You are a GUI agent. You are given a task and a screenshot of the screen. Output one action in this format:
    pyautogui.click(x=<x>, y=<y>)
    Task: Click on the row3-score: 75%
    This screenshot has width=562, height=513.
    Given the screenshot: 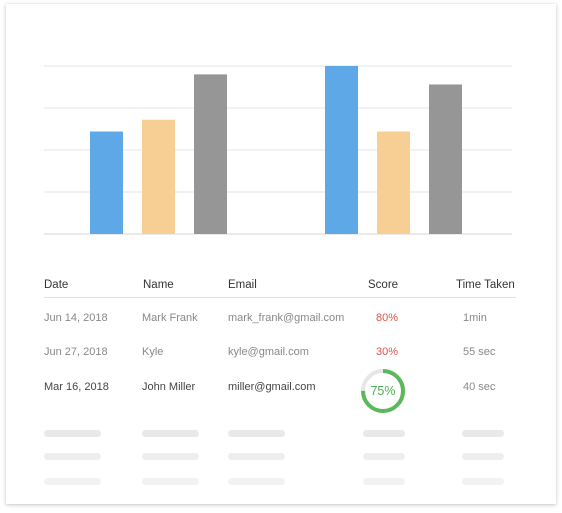 What is the action you would take?
    pyautogui.click(x=383, y=391)
    